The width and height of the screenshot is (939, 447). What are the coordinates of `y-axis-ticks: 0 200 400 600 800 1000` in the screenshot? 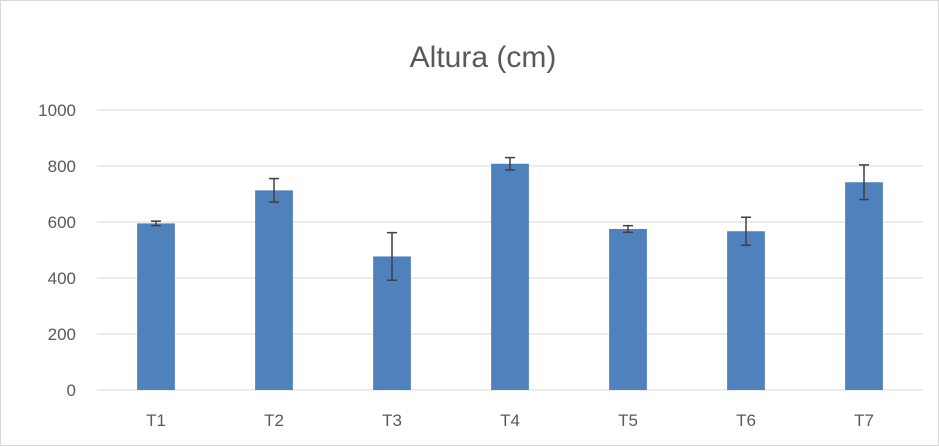 It's located at (57, 250).